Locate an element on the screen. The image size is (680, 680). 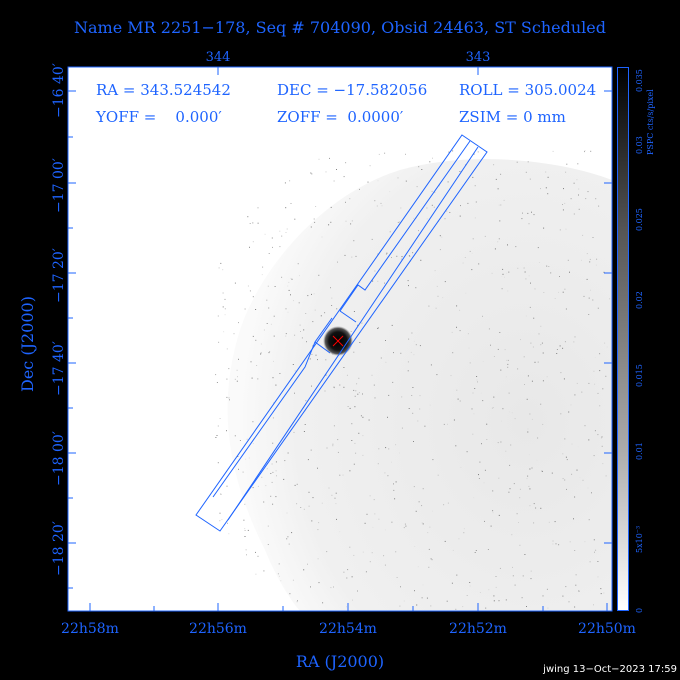
y-axis-label: Dec (J2000) is located at coordinates (27, 344).